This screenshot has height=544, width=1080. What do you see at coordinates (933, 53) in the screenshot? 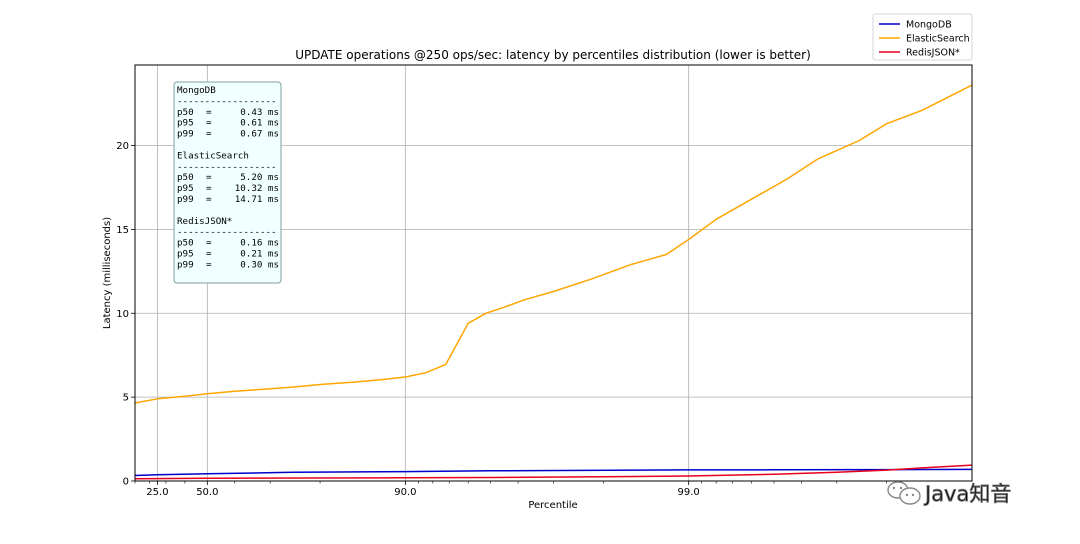
I see `legend-label: RedisJSON*` at bounding box center [933, 53].